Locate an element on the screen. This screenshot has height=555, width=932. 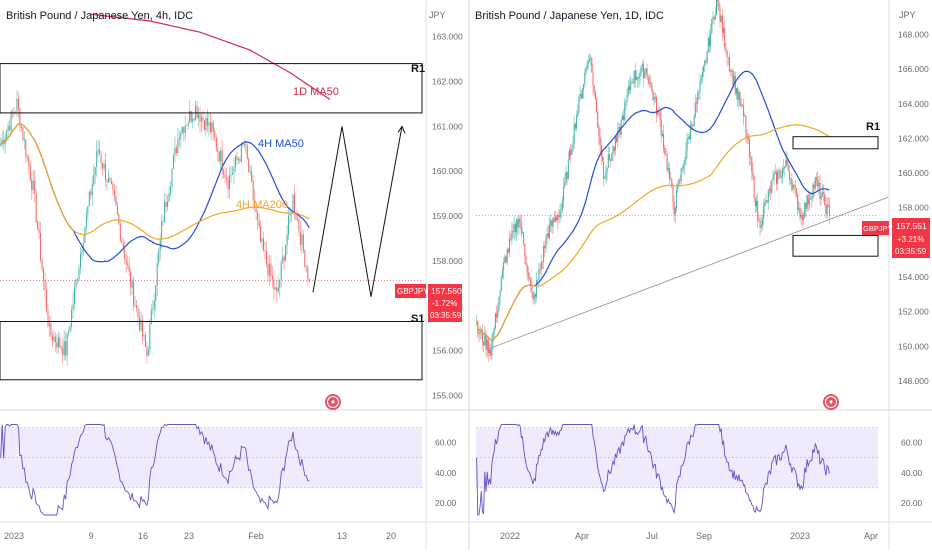
right-price-tag: GBPJPY 157.551 +3.21% 03:35:59 is located at coordinates (896, 238).